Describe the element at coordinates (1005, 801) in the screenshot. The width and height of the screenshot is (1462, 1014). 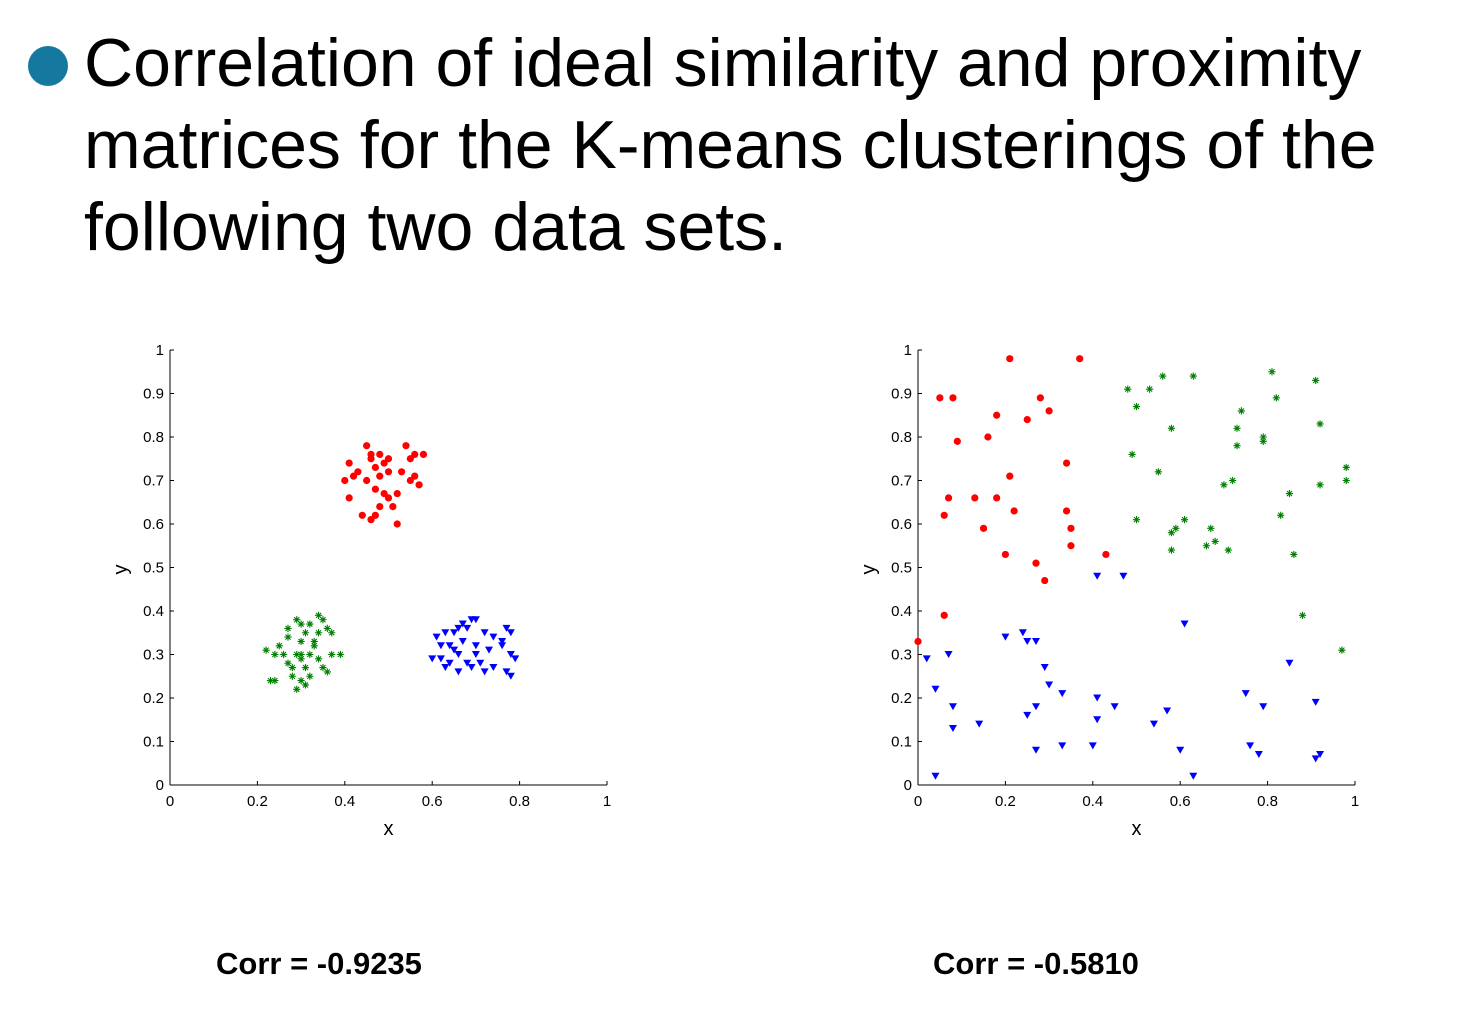
I see `x-tick-label: 0.2` at that location.